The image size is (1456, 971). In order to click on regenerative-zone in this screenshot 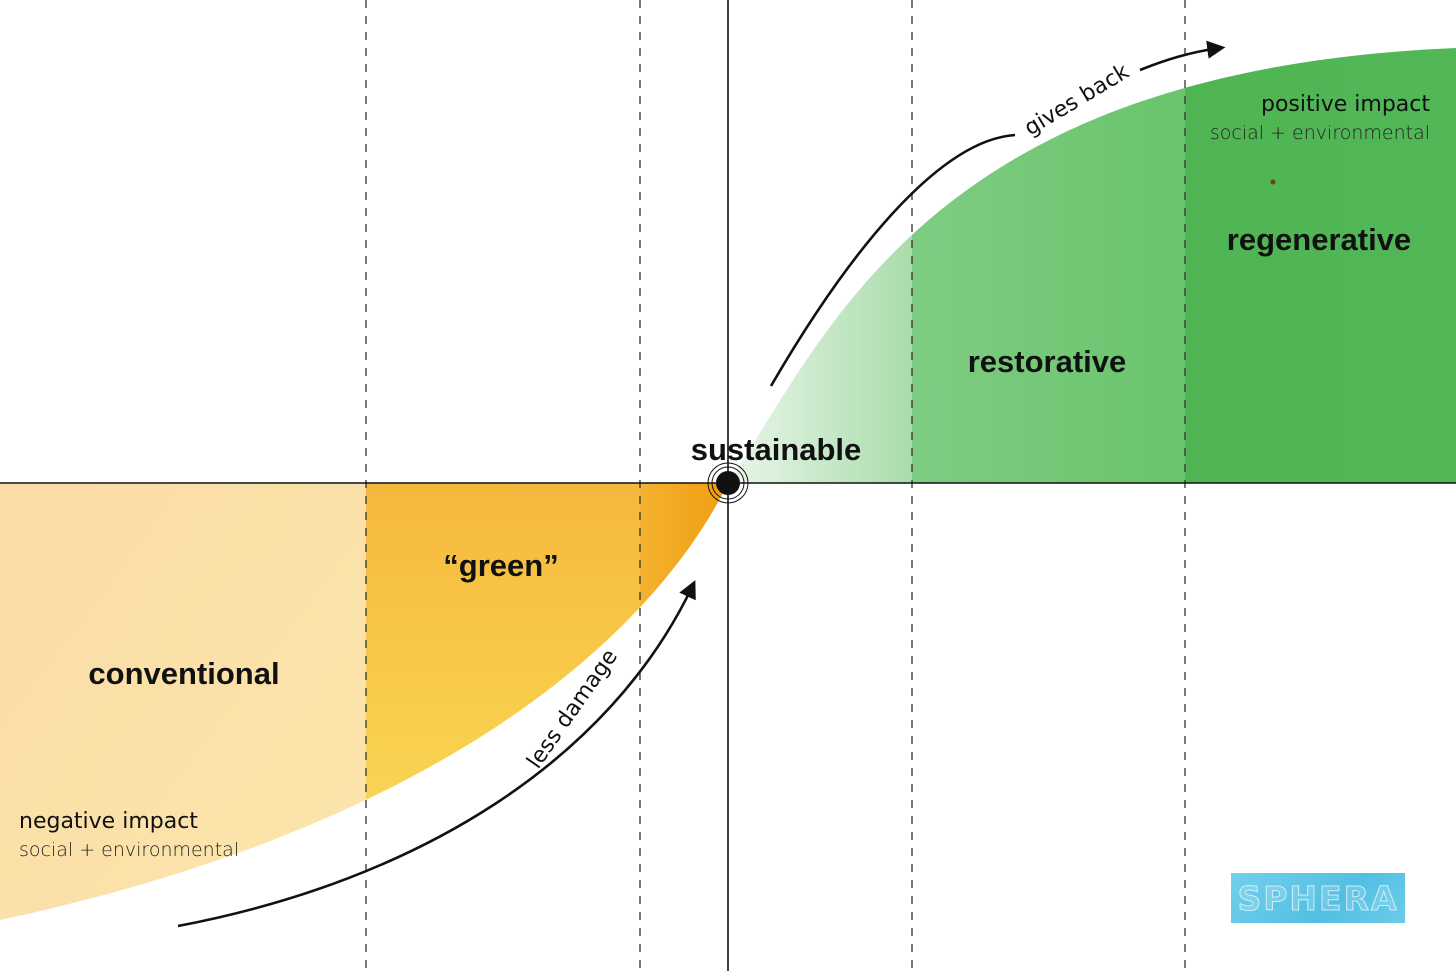, I will do `click(1320, 265)`.